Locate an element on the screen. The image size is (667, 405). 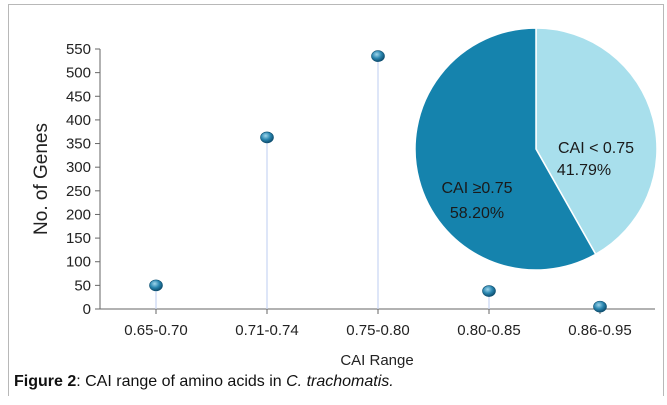
caption-label: Figure 2 is located at coordinates (45, 381).